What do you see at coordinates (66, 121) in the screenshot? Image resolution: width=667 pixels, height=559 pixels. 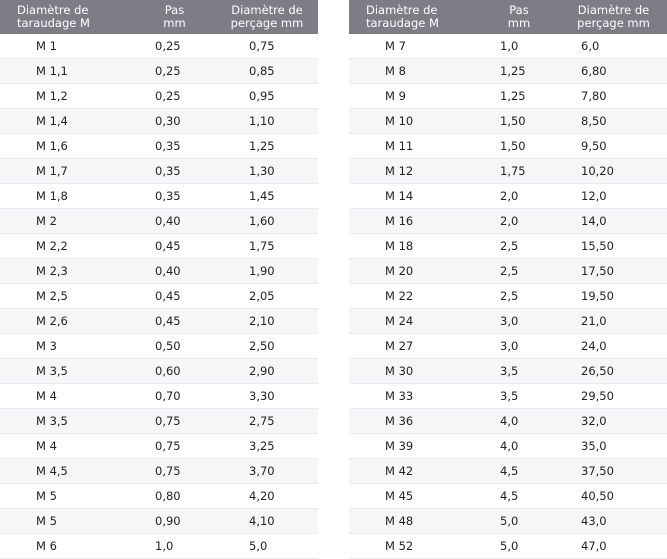 I see `cell-tap-size: M 1,4` at bounding box center [66, 121].